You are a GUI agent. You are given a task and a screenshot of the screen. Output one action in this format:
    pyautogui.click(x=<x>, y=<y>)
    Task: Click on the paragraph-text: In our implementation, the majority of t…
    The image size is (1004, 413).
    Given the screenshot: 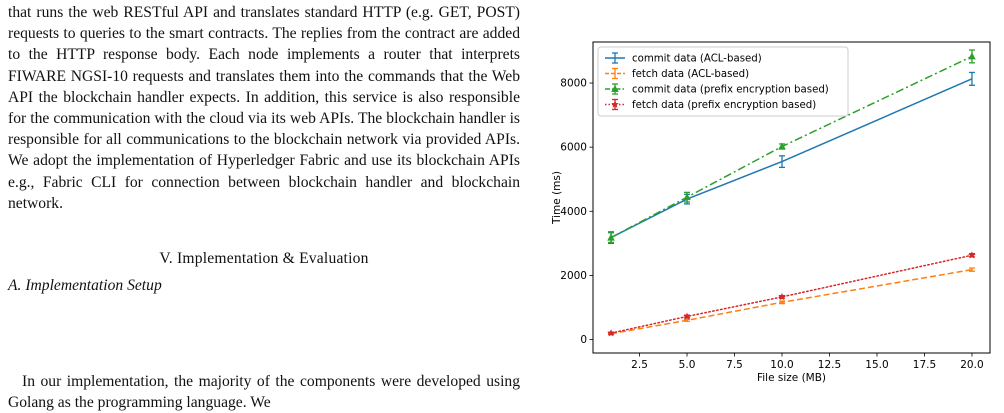 What is the action you would take?
    pyautogui.click(x=264, y=392)
    